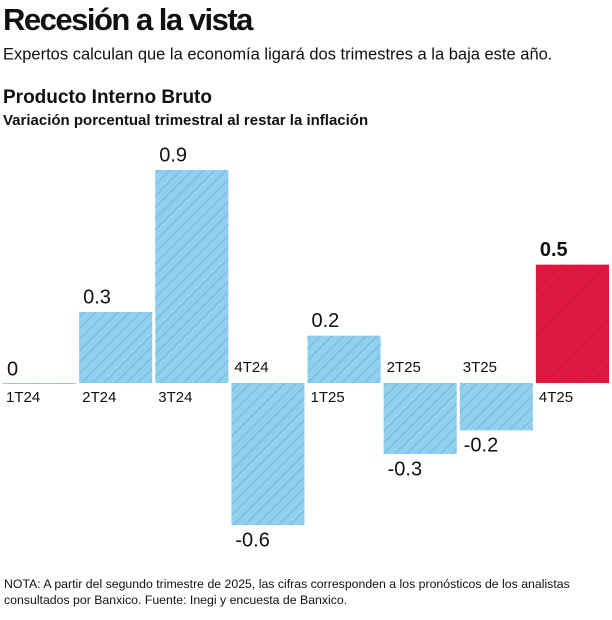  I want to click on x-tick-label: 4T25, so click(556, 397).